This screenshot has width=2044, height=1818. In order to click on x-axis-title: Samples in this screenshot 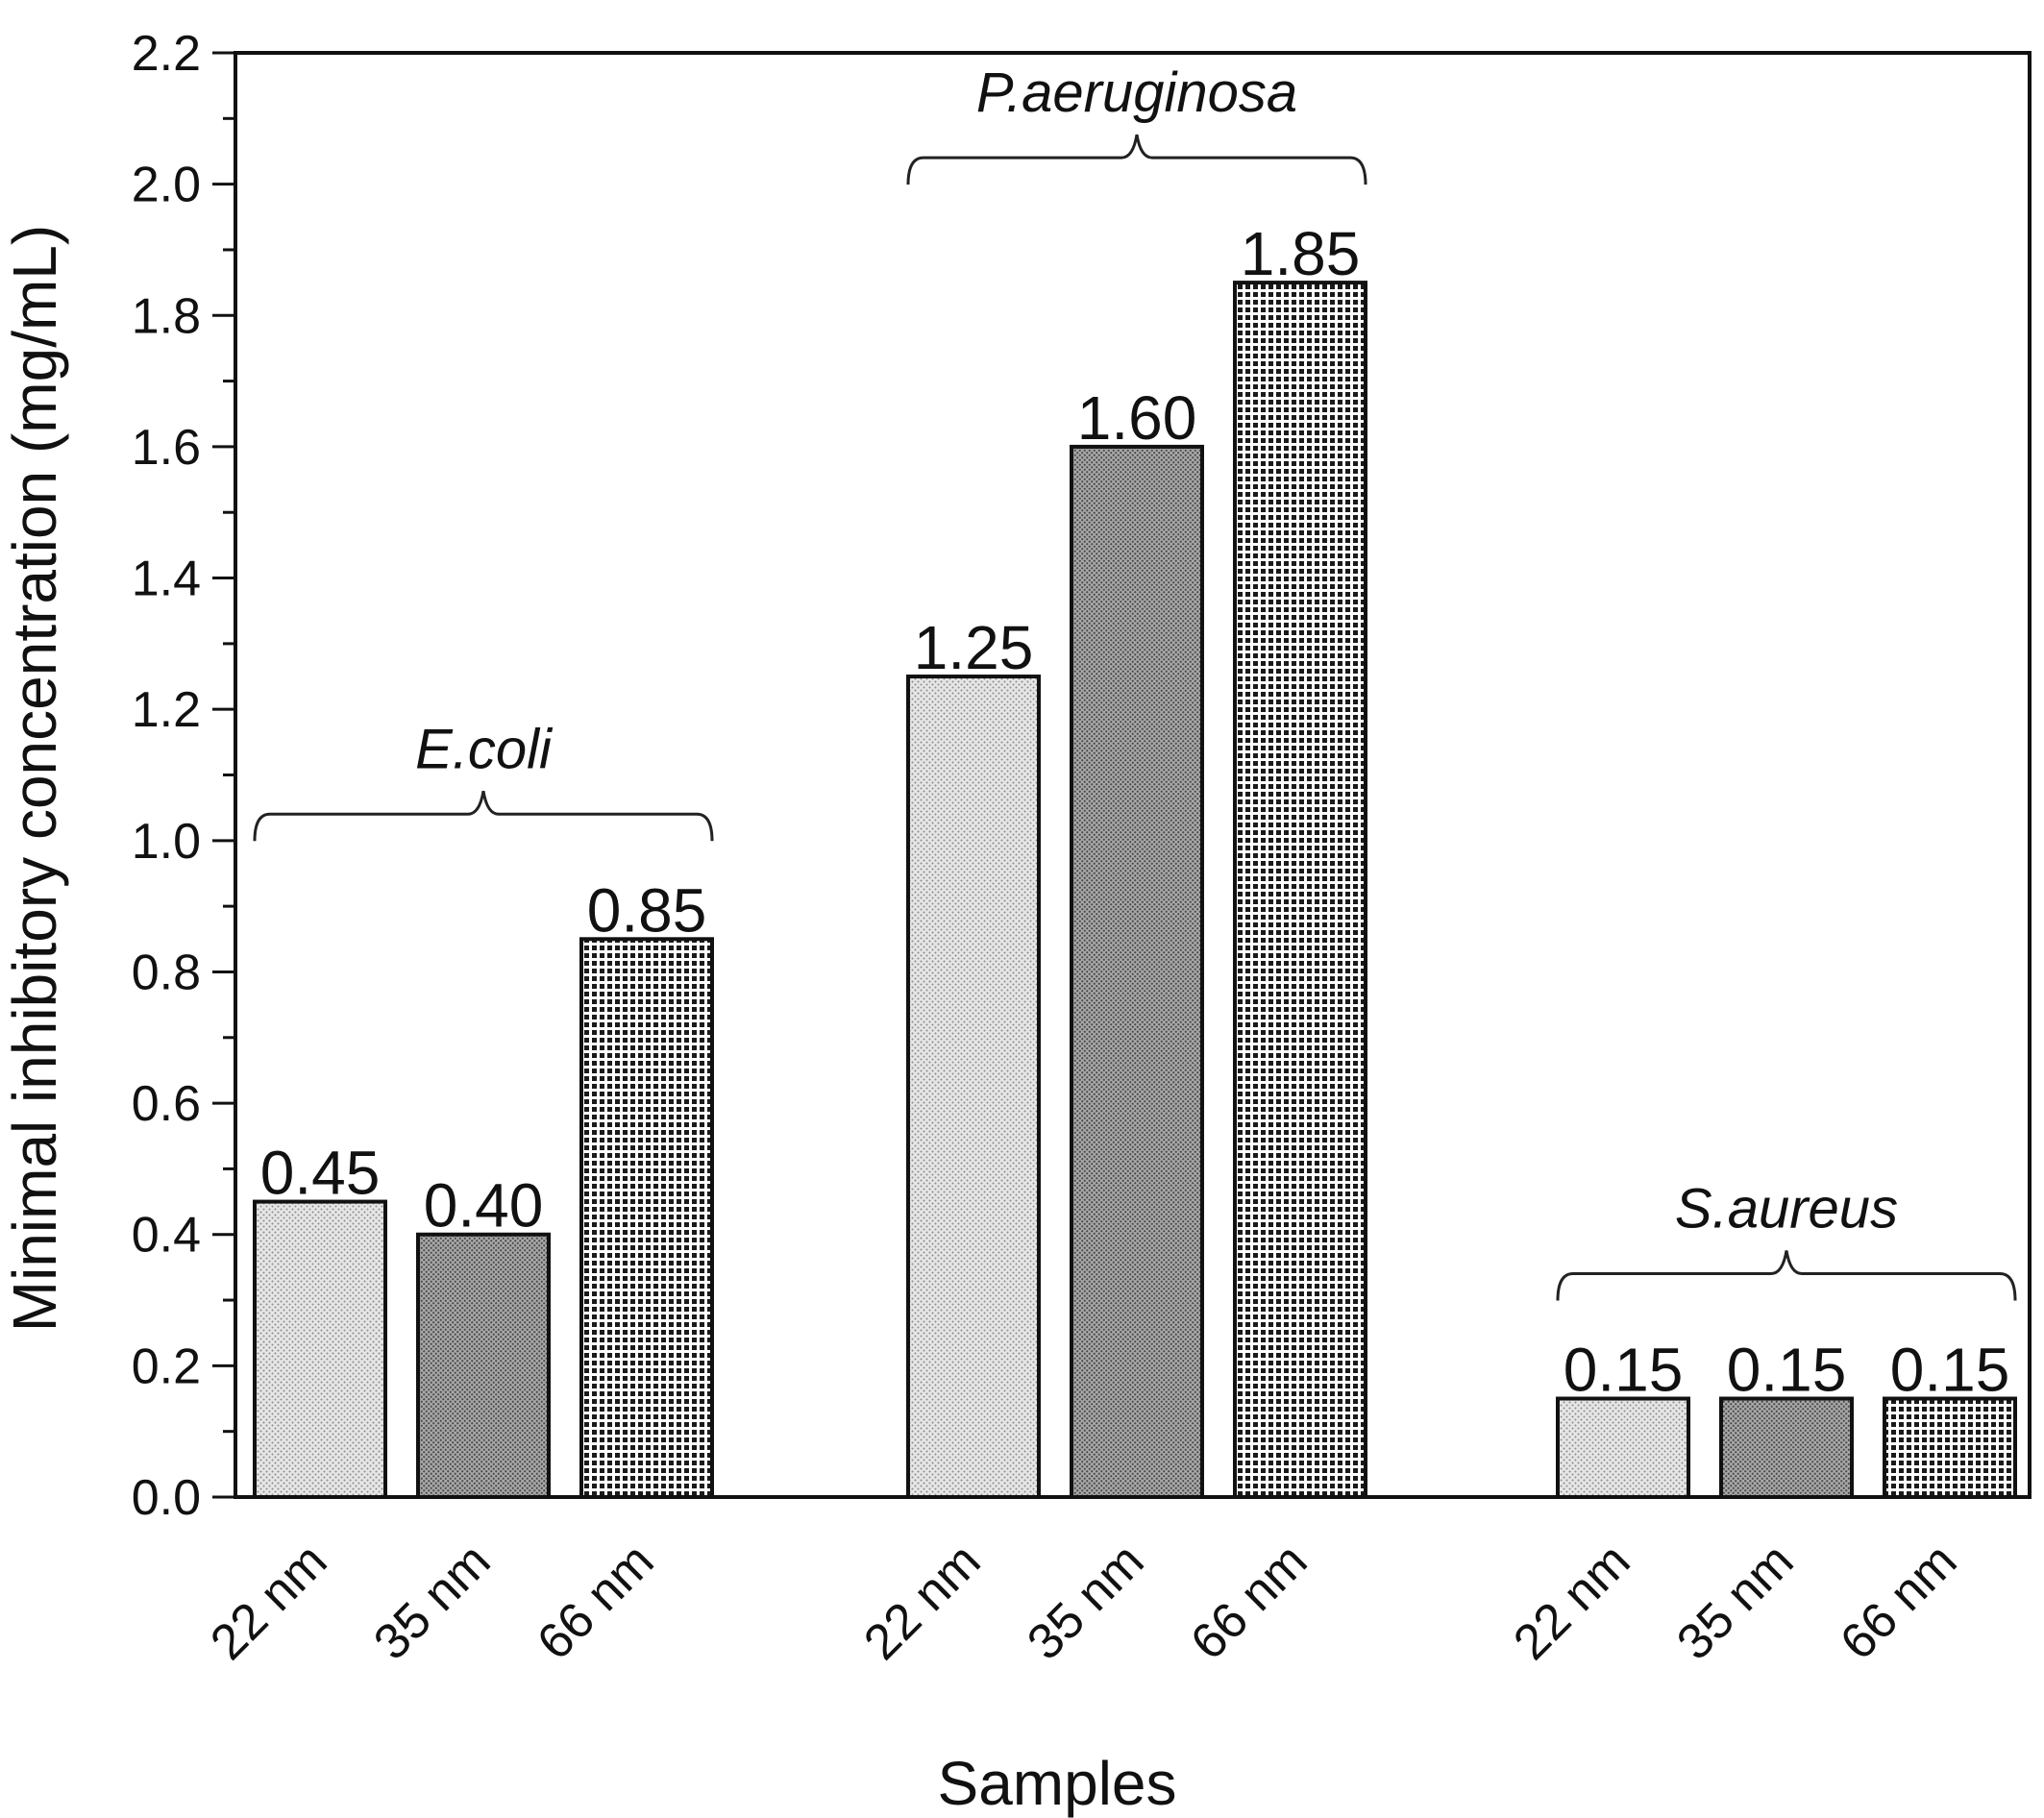, I will do `click(1057, 1783)`.